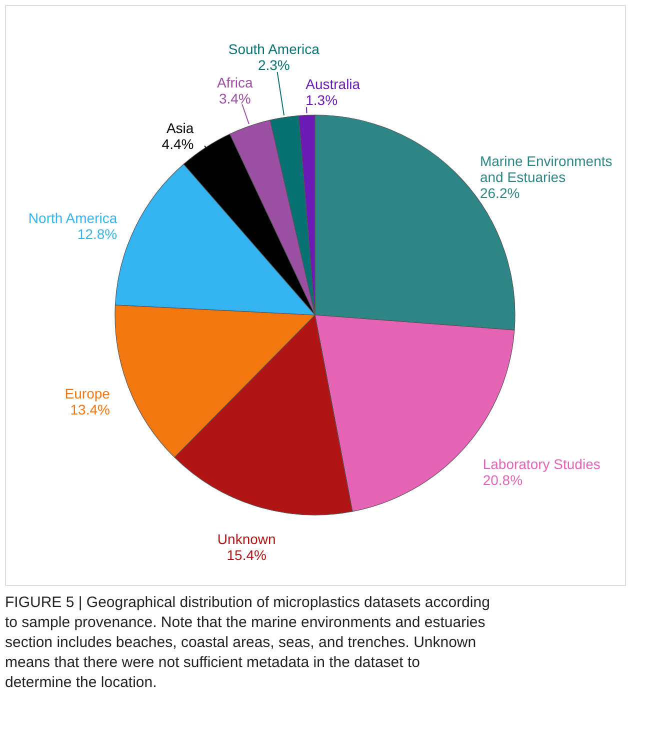 The height and width of the screenshot is (740, 664). I want to click on data-label: 13.4%, so click(90, 410).